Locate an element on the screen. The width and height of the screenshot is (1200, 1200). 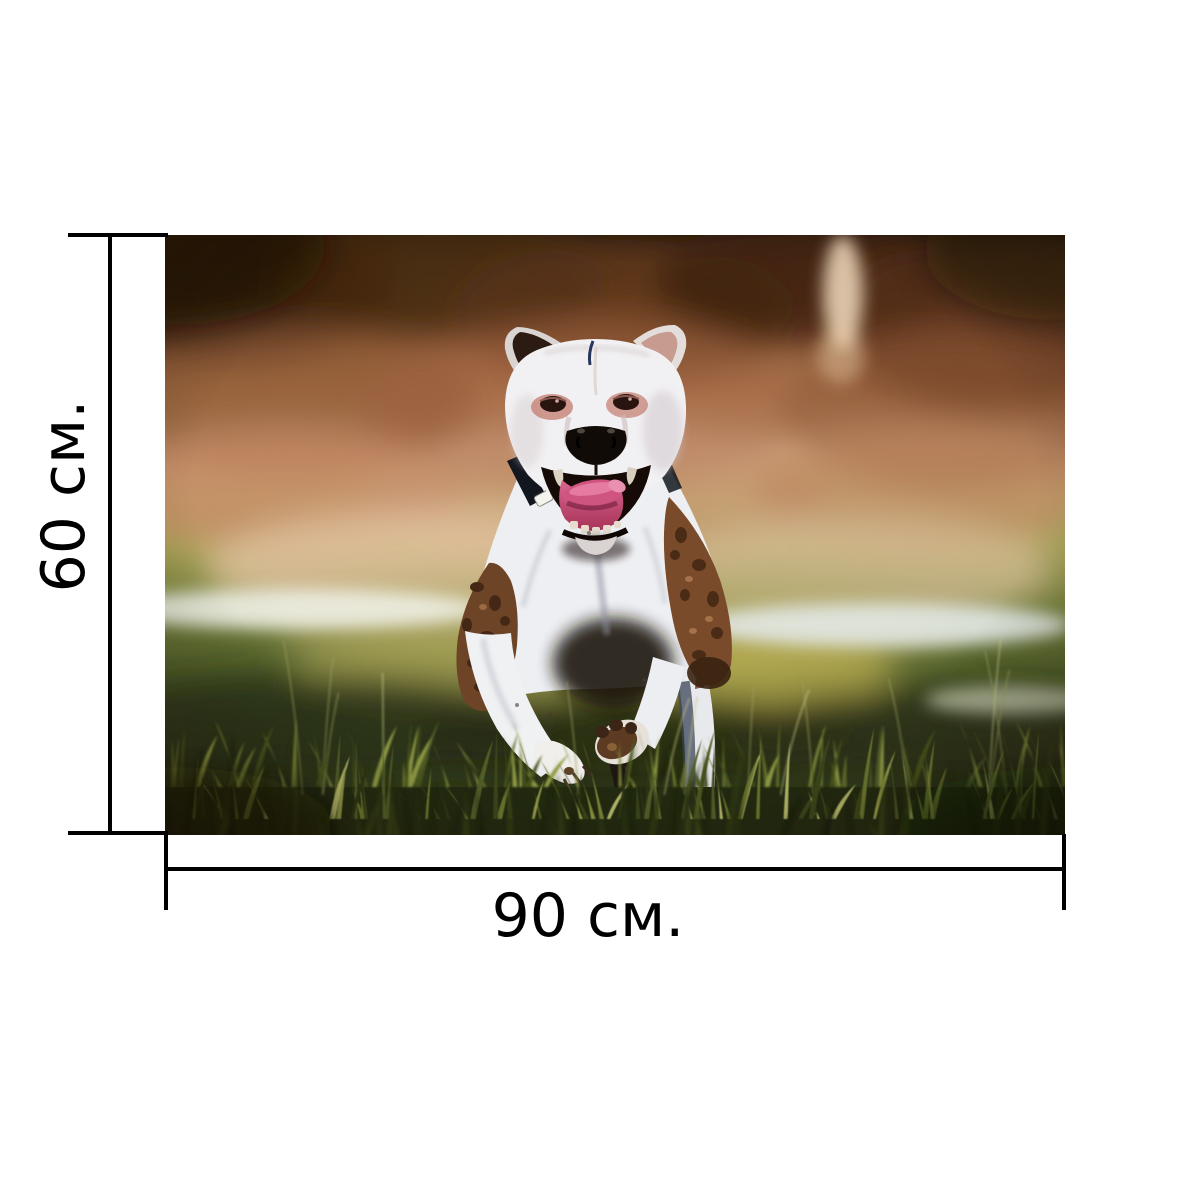
width-dimension-line is located at coordinates (615, 869).